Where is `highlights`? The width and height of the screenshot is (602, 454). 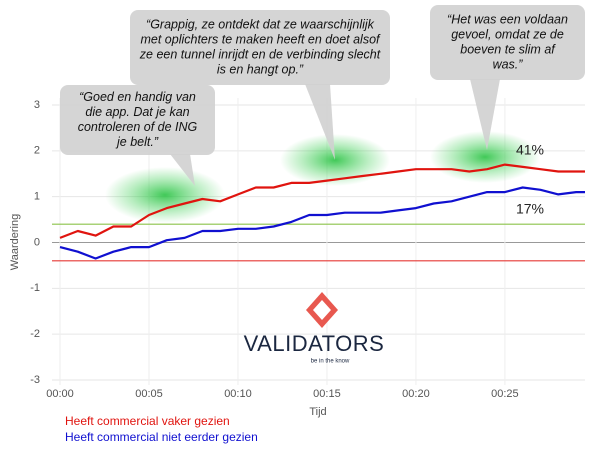
highlights is located at coordinates (322, 177).